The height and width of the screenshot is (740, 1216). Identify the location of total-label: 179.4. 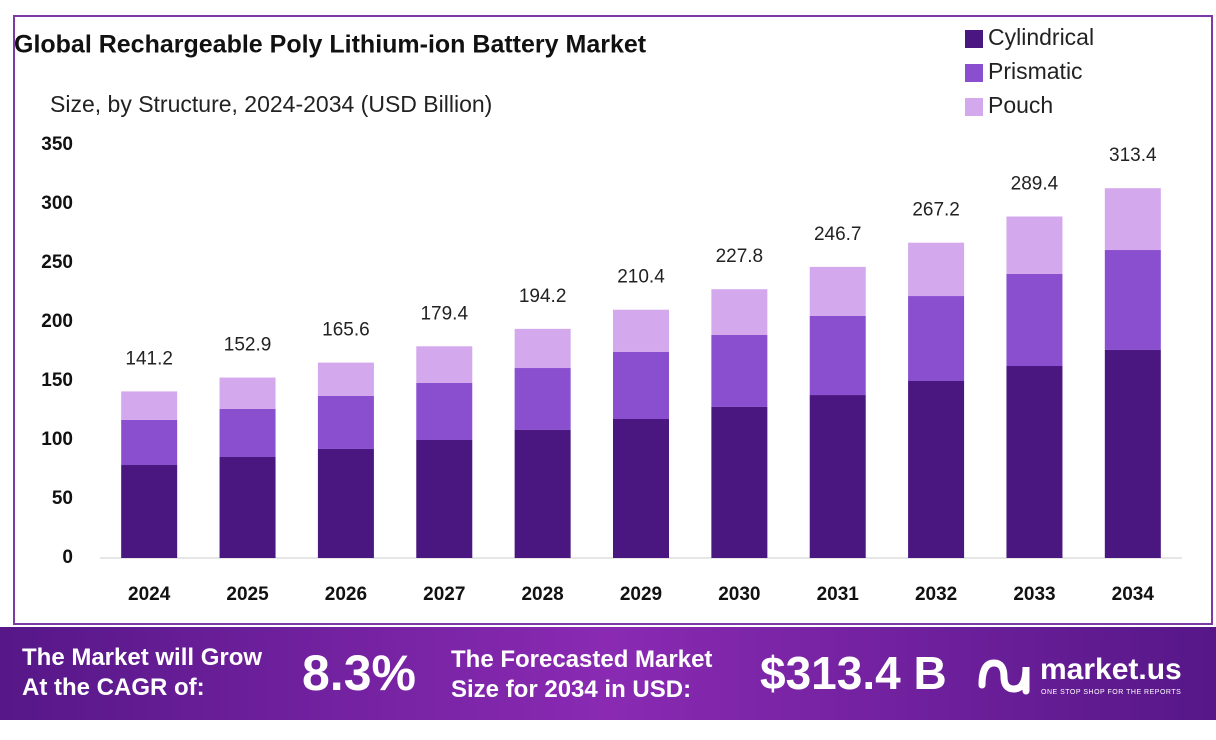
(444, 313).